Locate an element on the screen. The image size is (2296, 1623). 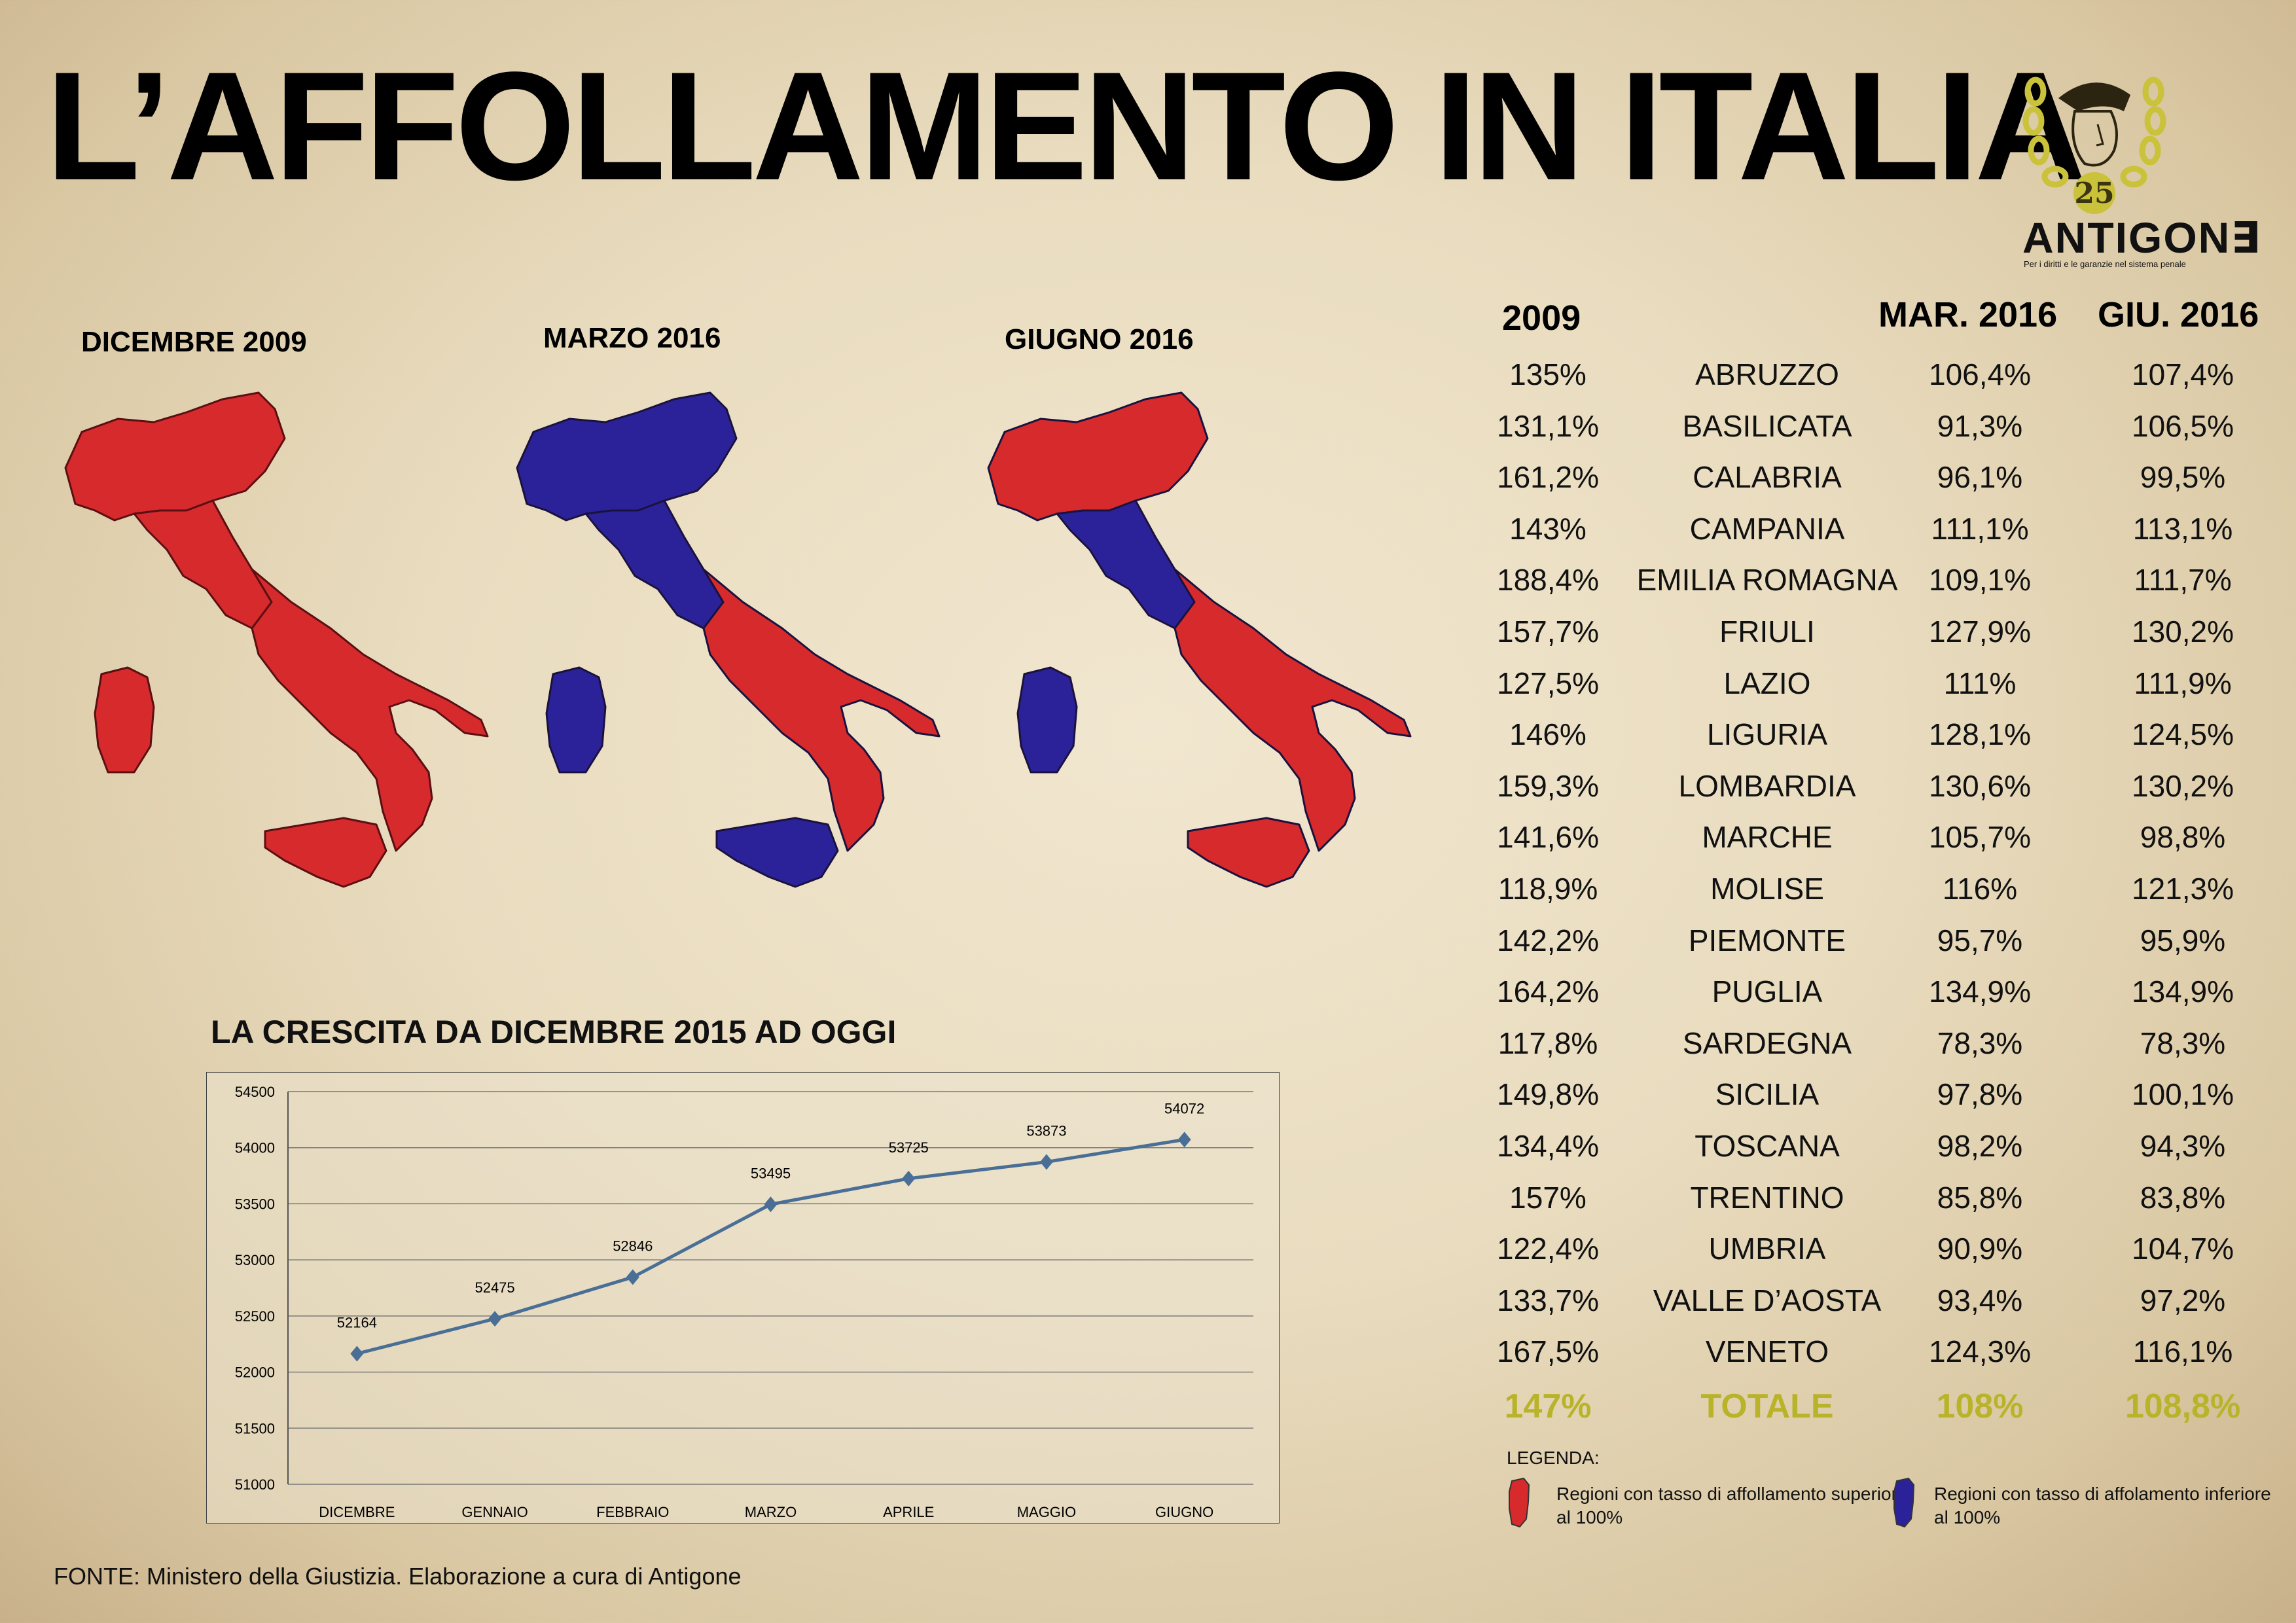
table-cell-region: VALLE D’AOSTA is located at coordinates (1768, 1300).